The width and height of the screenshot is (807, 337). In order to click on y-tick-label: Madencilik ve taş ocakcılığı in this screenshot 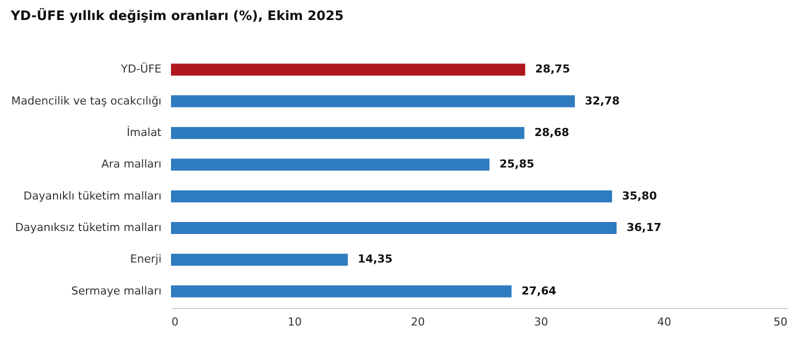, I will do `click(86, 101)`.